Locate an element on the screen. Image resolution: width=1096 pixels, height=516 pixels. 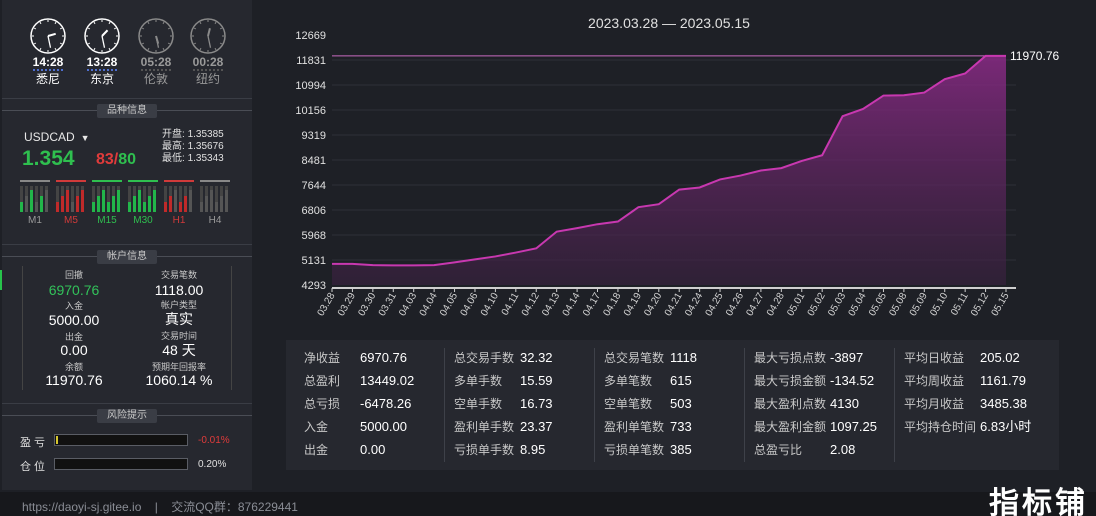
clock-city: 悉尼 is located at coordinates (47, 79).